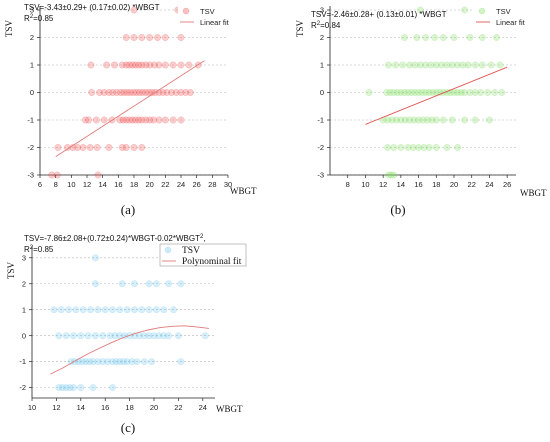 The height and width of the screenshot is (442, 550). What do you see at coordinates (32, 17) in the screenshot?
I see `r2-exponent: 2` at bounding box center [32, 17].